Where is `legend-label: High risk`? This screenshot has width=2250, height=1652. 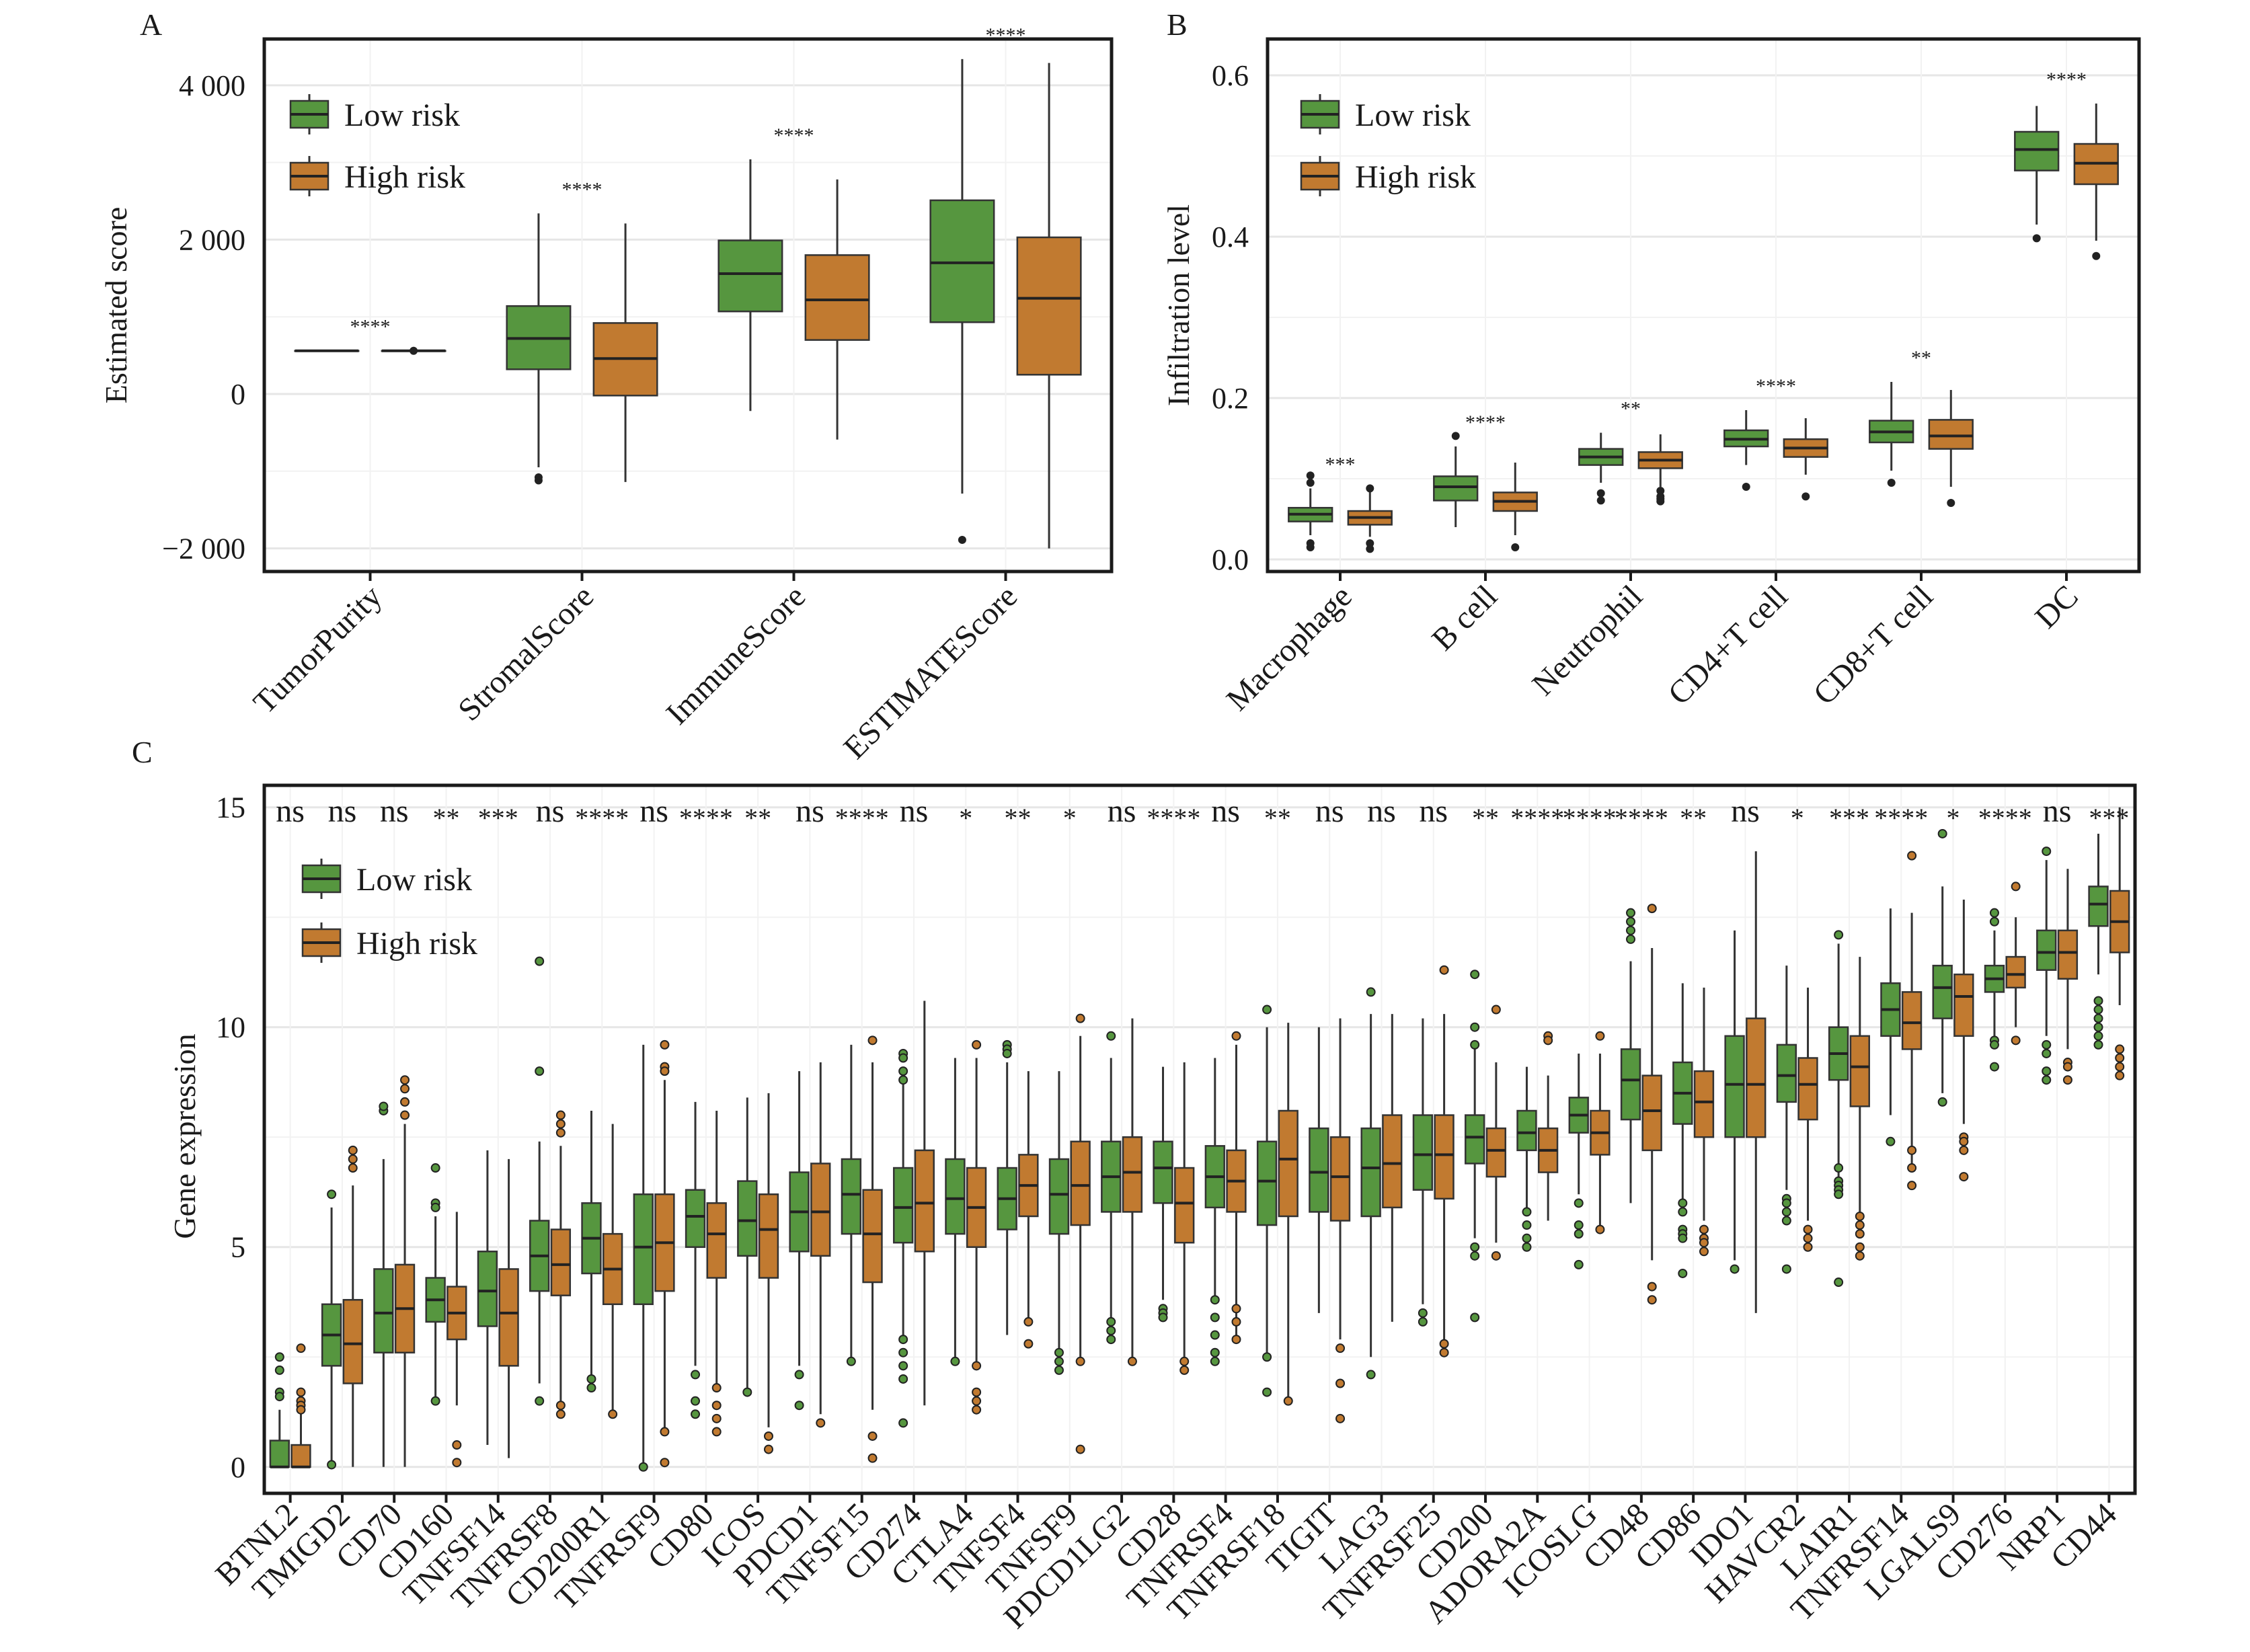 legend-label: High risk is located at coordinates (1416, 177).